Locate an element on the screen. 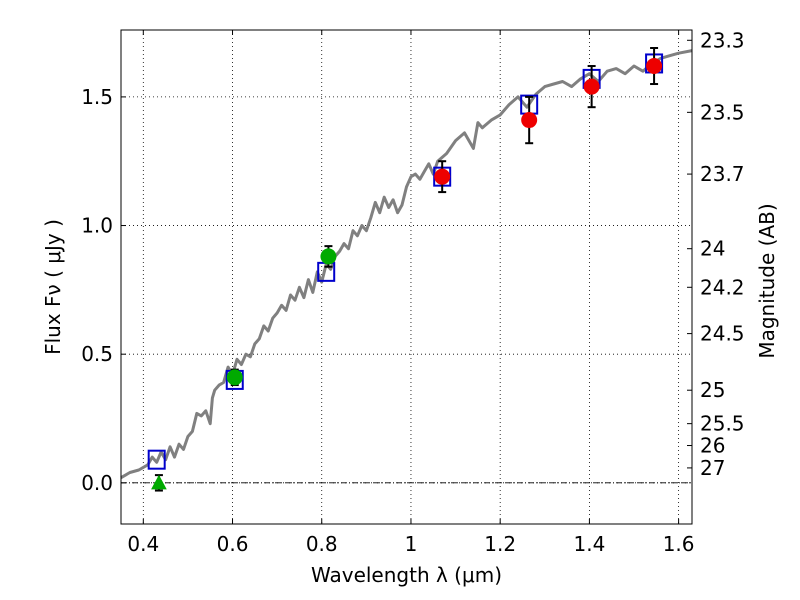  mag-tick-label: 26 is located at coordinates (712, 446).